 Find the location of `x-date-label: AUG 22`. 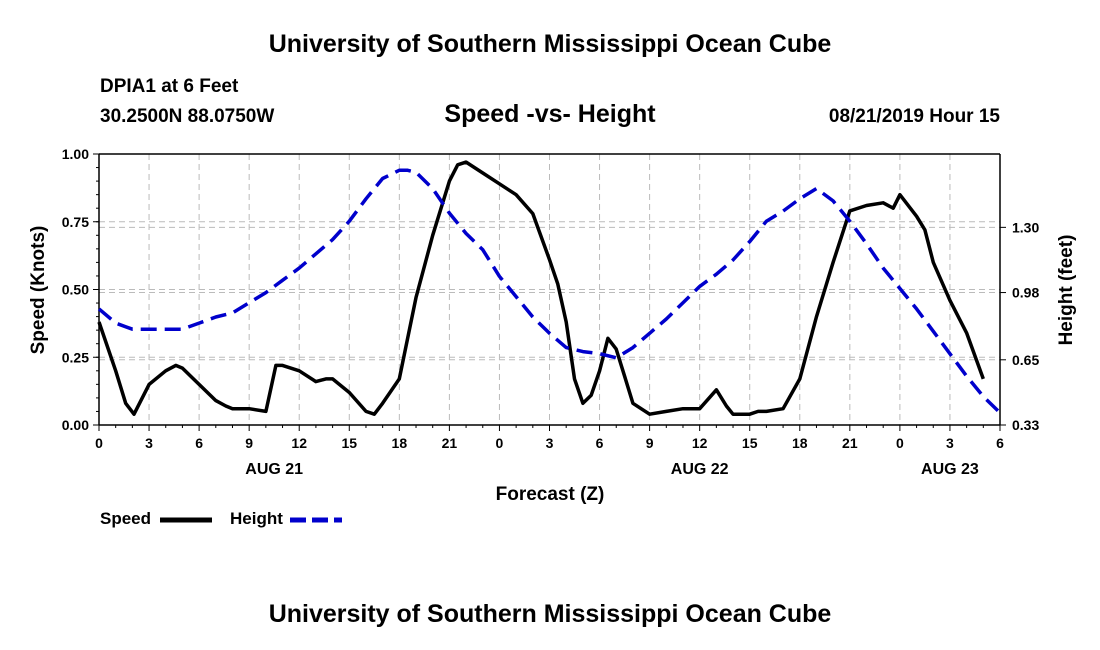

x-date-label: AUG 22 is located at coordinates (700, 469).